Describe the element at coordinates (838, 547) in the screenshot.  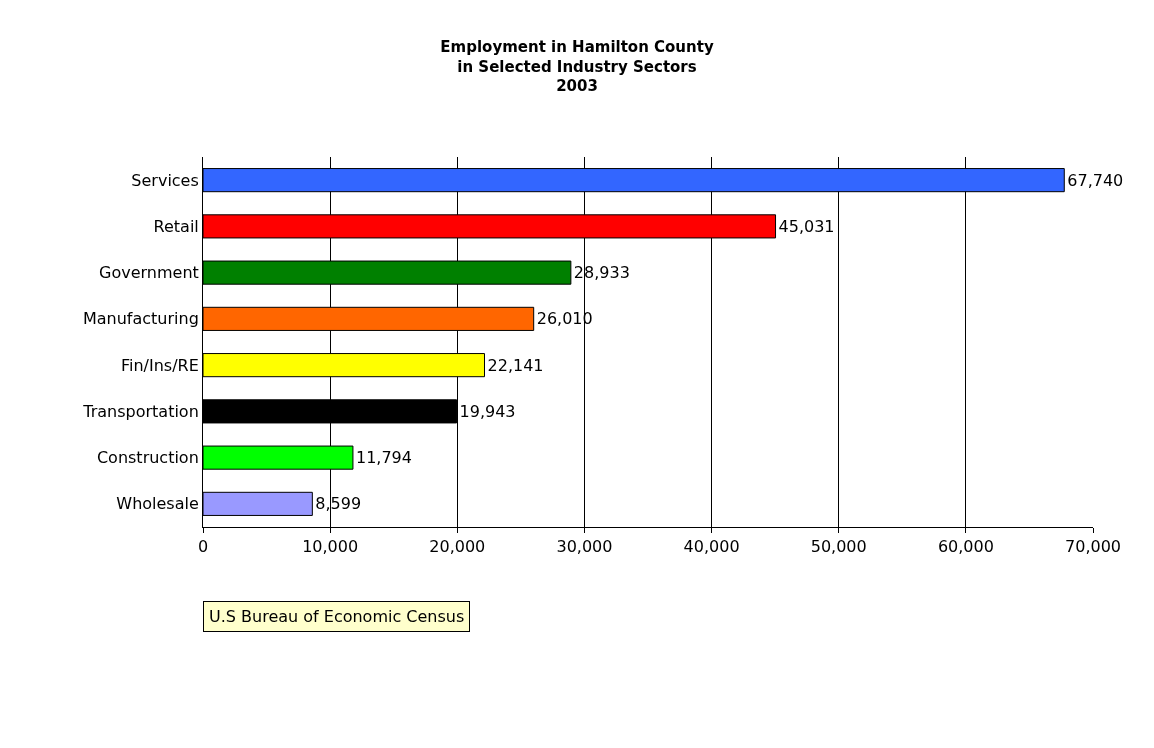
I see `x-tick-label: 50,000` at that location.